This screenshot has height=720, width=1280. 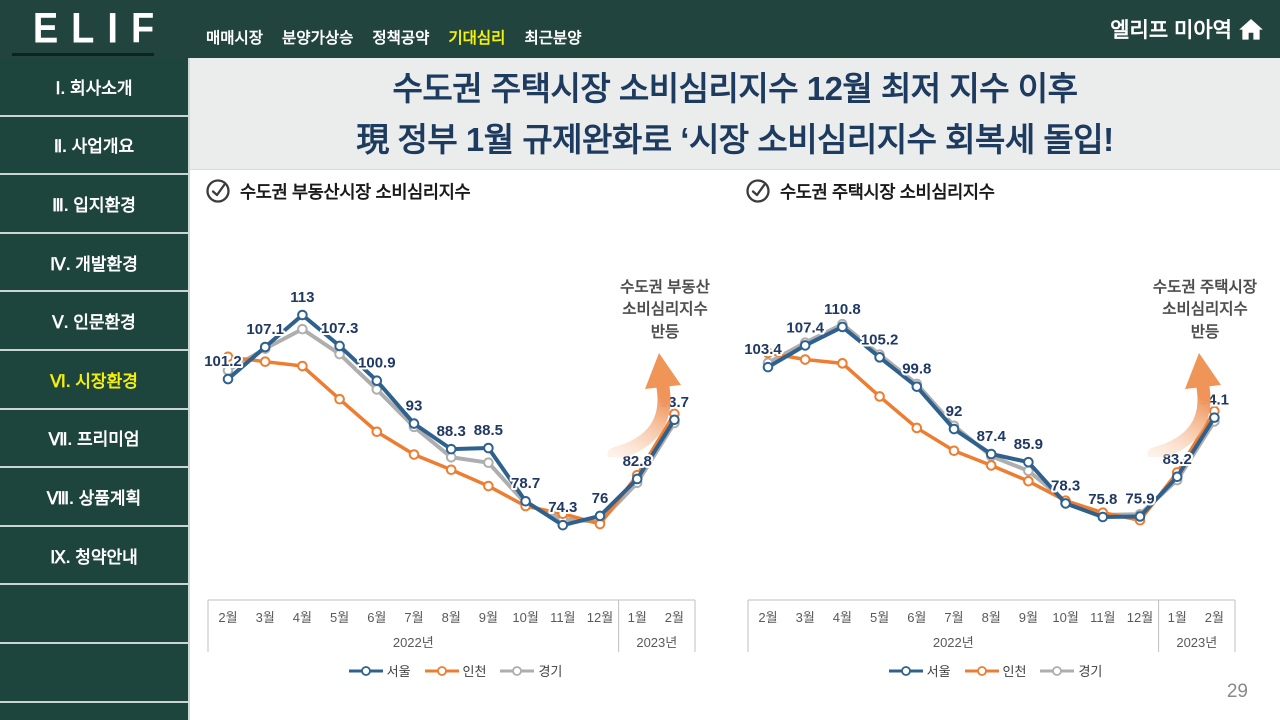 What do you see at coordinates (735, 88) in the screenshot?
I see `headline-line1: 수도권 주택시장 소비심리지수 12월 최저 지수 이후` at bounding box center [735, 88].